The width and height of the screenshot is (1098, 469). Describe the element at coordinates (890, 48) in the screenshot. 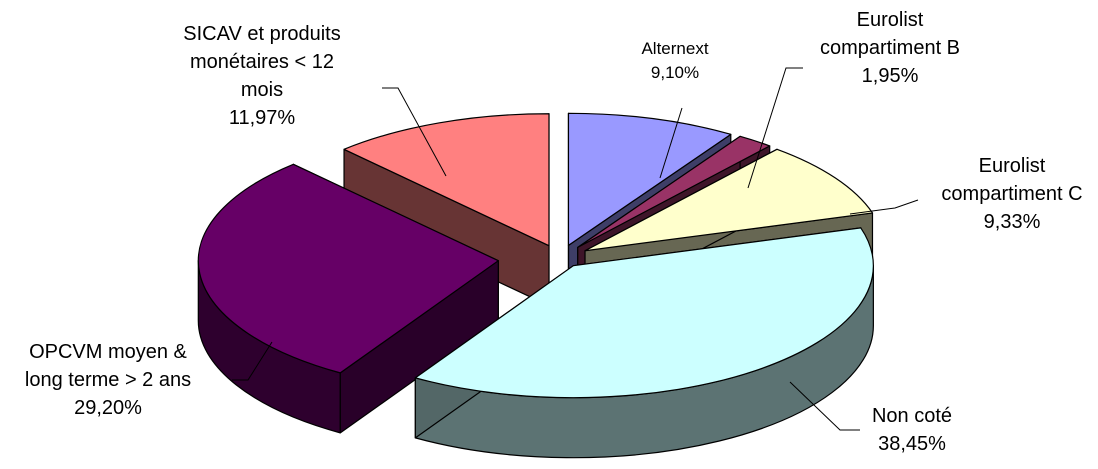

I see `label-eurolist-compartiment-b: Eurolist compartiment B 1,95%` at that location.